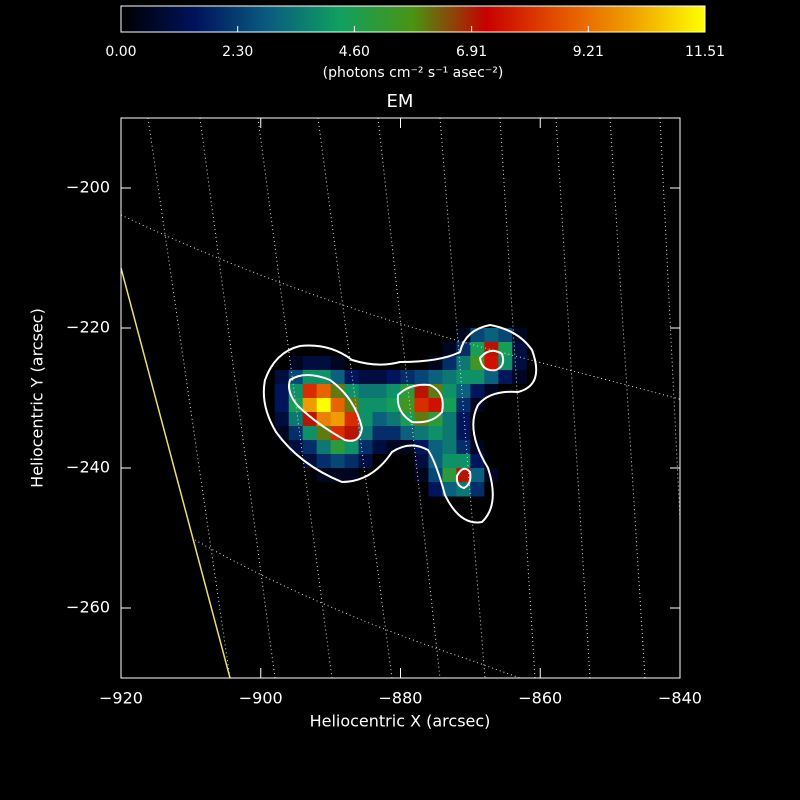  Describe the element at coordinates (354, 52) in the screenshot. I see `colorbar-tick-label: 4.60` at that location.